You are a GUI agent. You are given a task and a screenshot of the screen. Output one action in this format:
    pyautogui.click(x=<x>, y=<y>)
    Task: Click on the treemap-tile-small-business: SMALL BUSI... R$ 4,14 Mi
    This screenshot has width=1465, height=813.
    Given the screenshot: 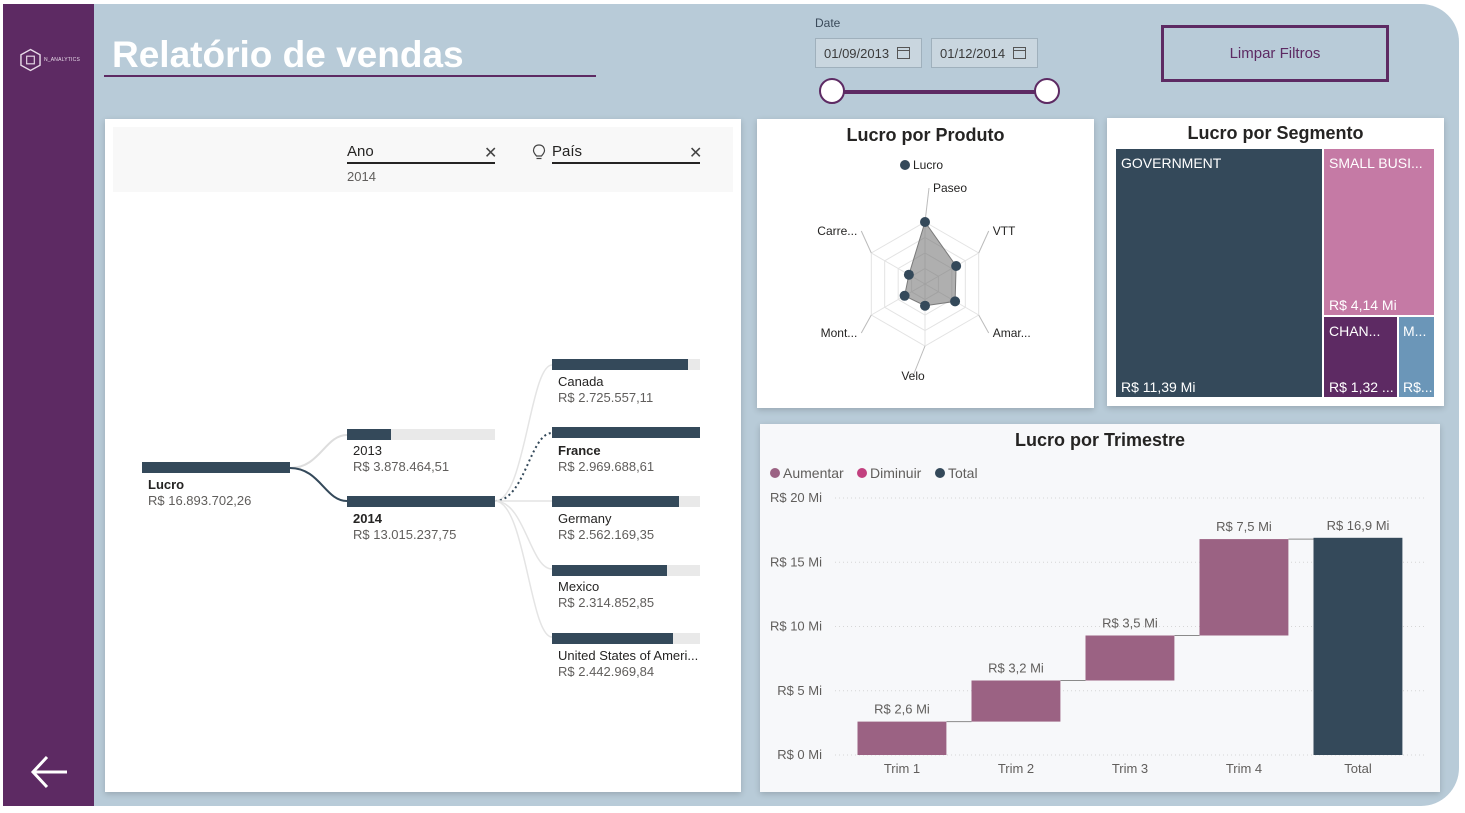 What is the action you would take?
    pyautogui.click(x=1379, y=232)
    